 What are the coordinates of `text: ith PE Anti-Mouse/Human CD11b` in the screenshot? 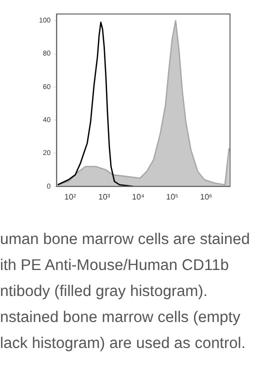 It's located at (115, 266).